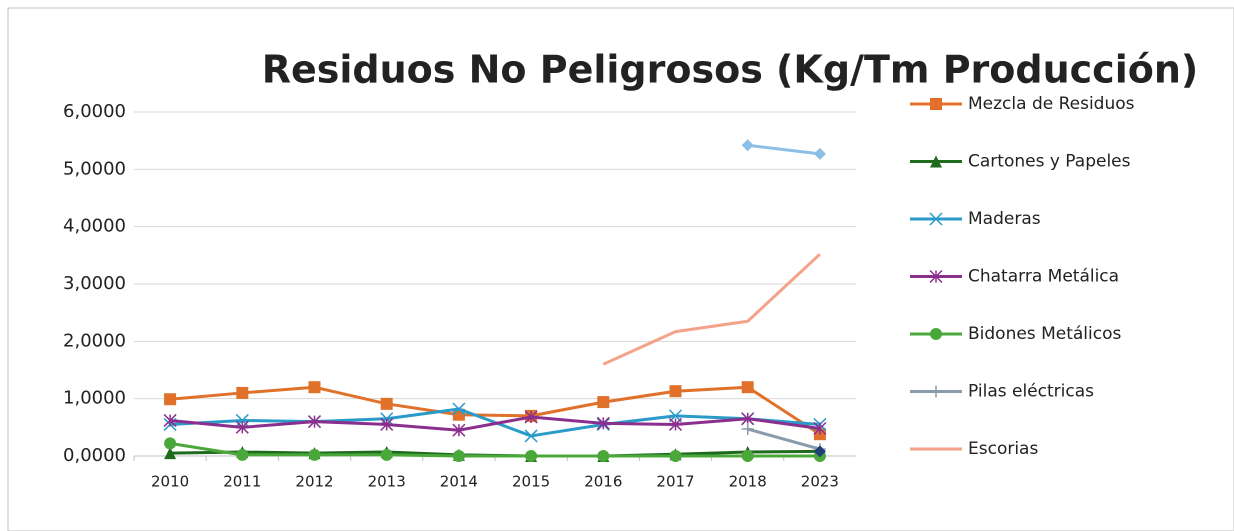 The height and width of the screenshot is (531, 1234). I want to click on x-tick-label: 2018, so click(748, 482).